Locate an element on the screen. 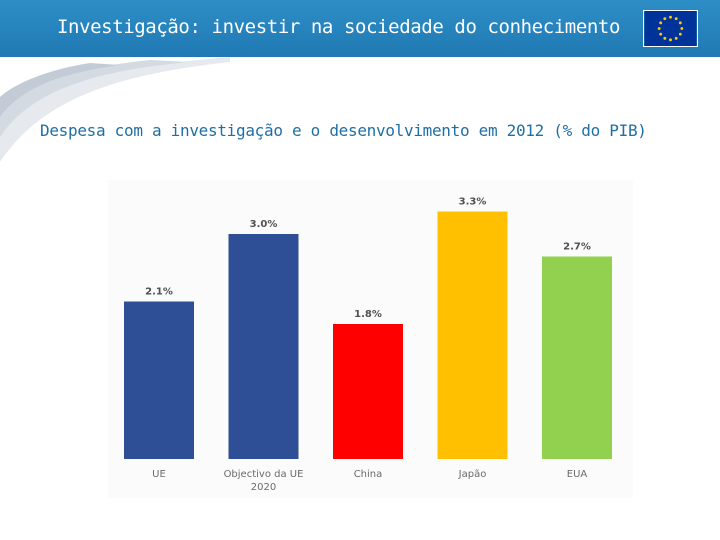 The width and height of the screenshot is (720, 540). bar-value-label: 2.1% is located at coordinates (159, 292).